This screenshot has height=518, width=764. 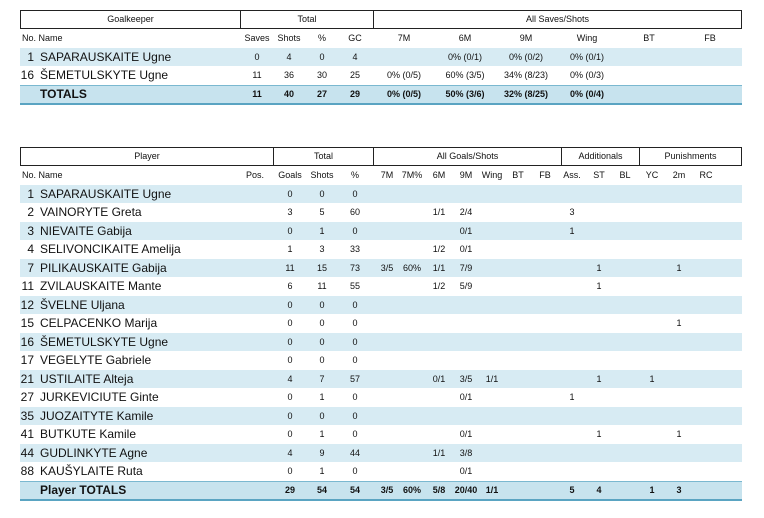 What do you see at coordinates (94, 452) in the screenshot?
I see `player-name: GUDLINKYTE Agne` at bounding box center [94, 452].